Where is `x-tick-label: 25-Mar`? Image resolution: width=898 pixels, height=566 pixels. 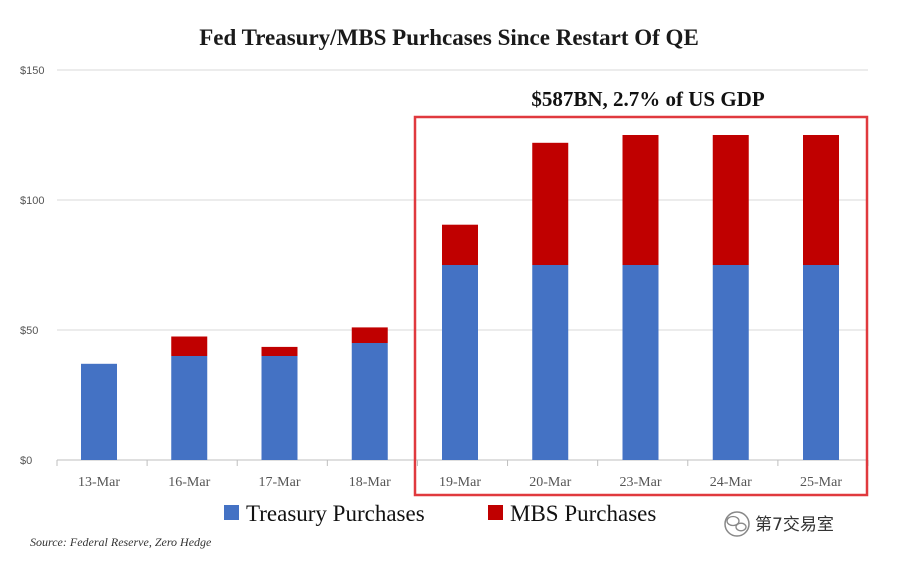
x-tick-label: 25-Mar is located at coordinates (821, 482).